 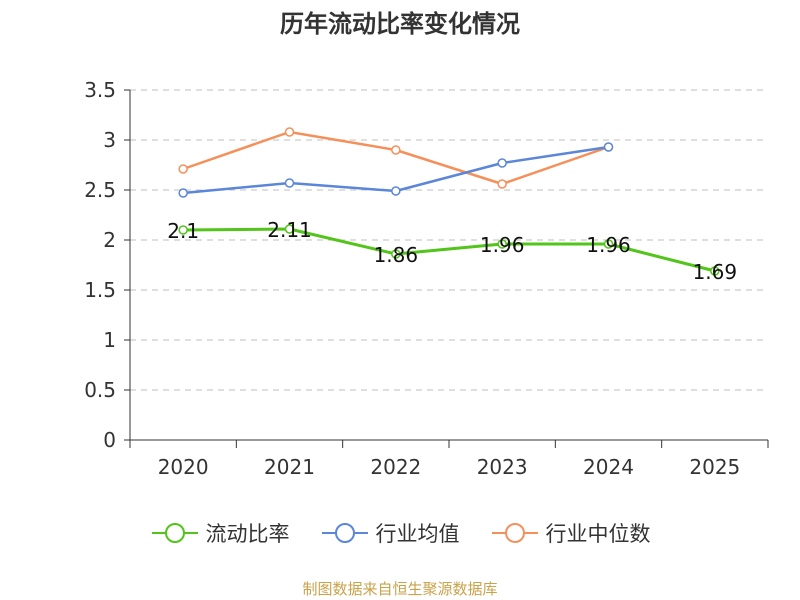 What do you see at coordinates (100, 190) in the screenshot?
I see `y-tick-label-5: 2.5` at bounding box center [100, 190].